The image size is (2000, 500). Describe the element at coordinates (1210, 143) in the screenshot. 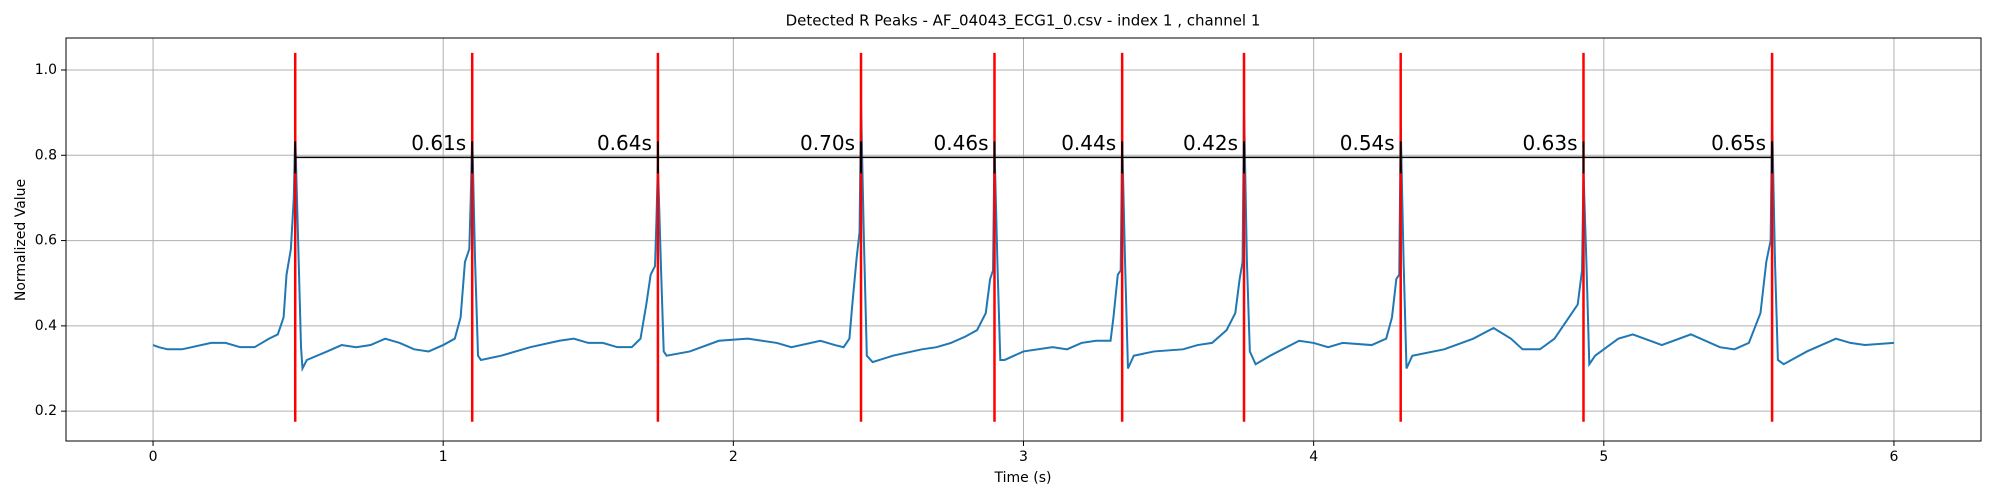

I see `interval-label: 0.42s` at that location.